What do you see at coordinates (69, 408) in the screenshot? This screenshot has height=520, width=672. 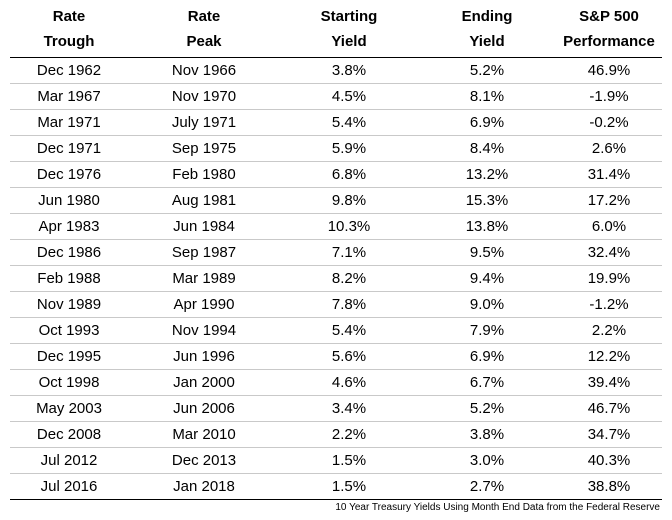 I see `cell-rate-trough: May 2003` at bounding box center [69, 408].